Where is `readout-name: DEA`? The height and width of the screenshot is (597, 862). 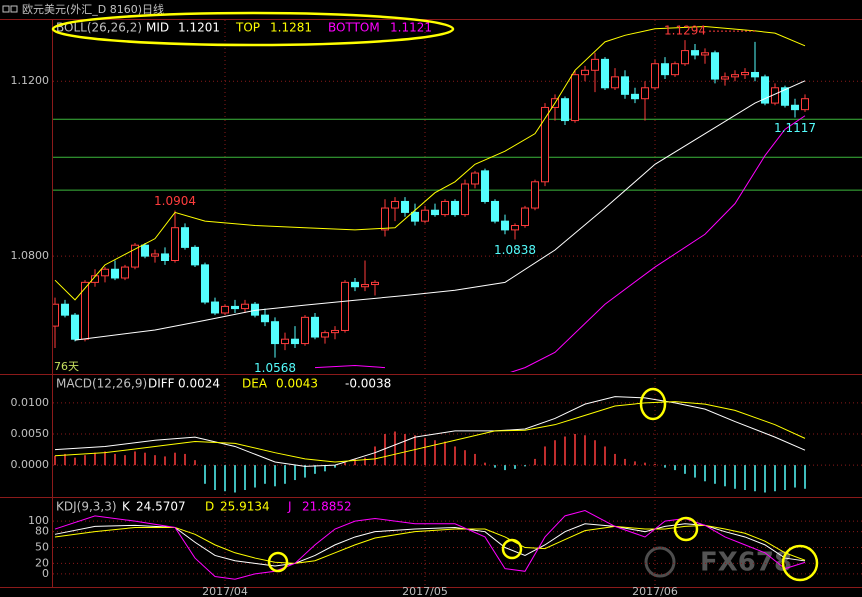 readout-name: DEA is located at coordinates (255, 384).